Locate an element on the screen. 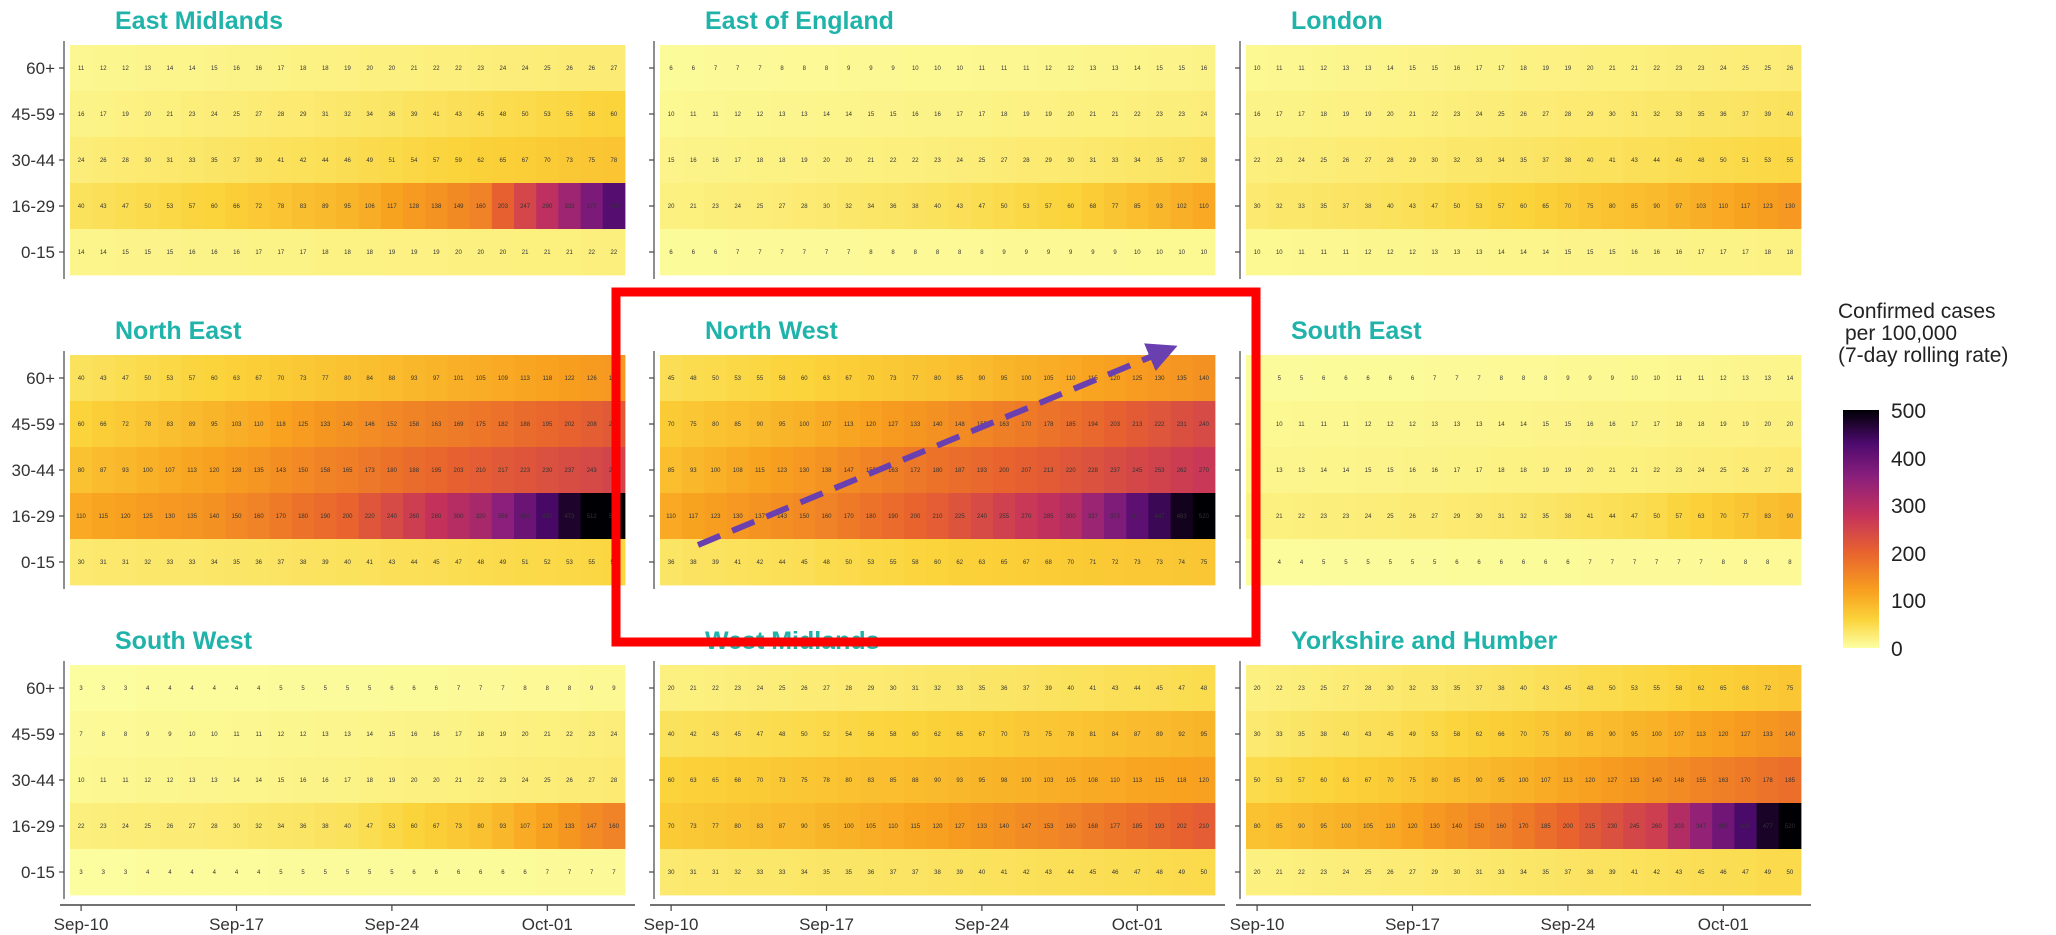 This screenshot has width=2056, height=935. cell-value-label: 160 is located at coordinates (826, 517).